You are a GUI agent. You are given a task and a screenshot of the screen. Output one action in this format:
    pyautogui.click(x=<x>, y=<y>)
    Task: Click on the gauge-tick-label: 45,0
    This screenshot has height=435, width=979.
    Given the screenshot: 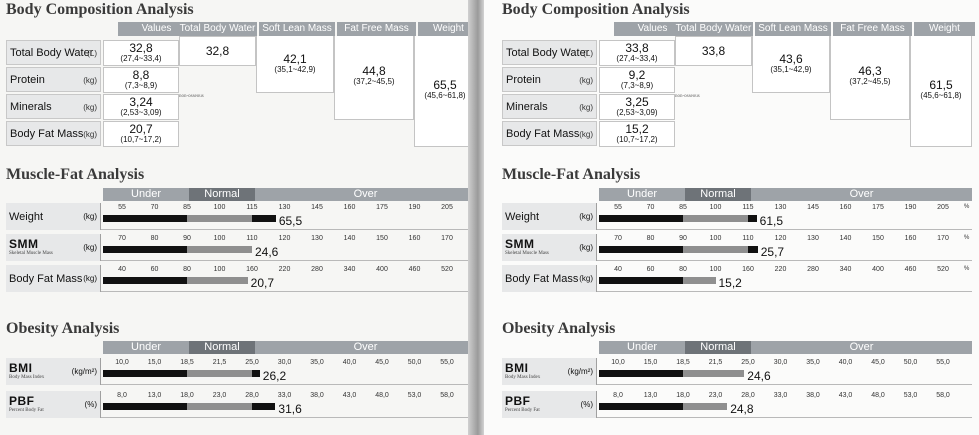 What is the action you would take?
    pyautogui.click(x=878, y=362)
    